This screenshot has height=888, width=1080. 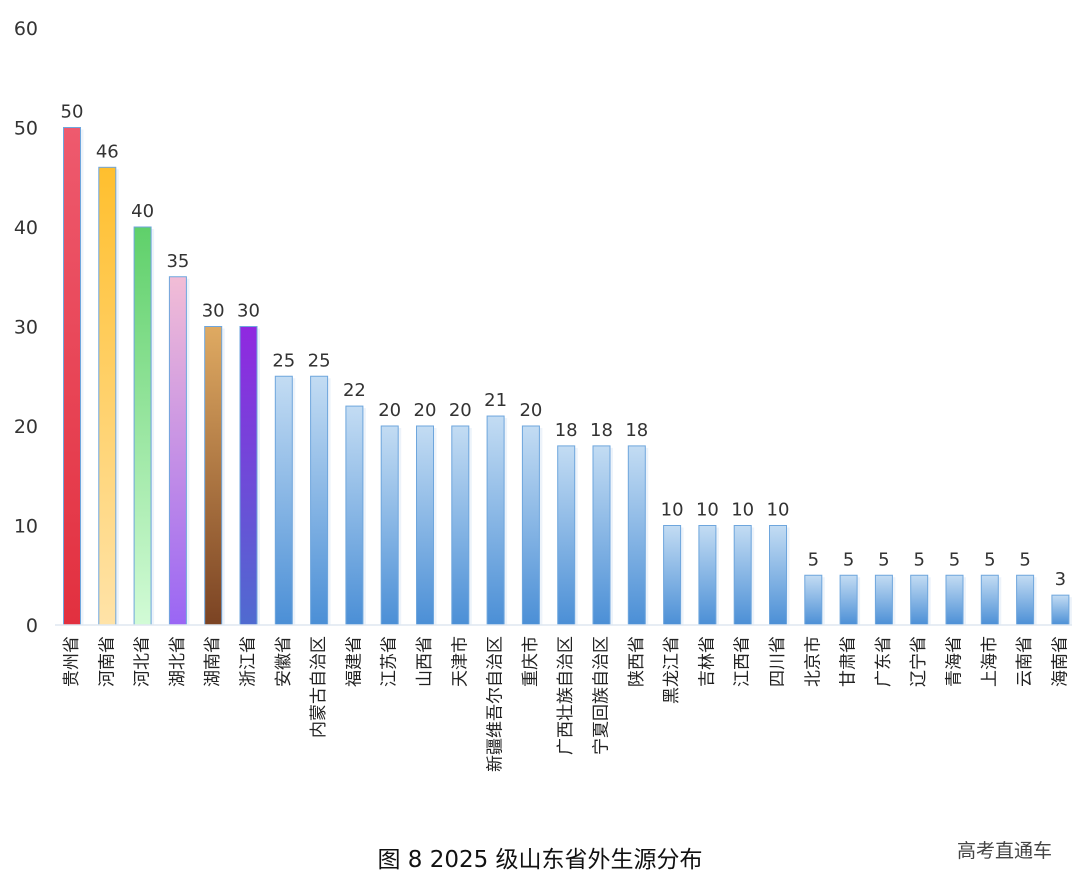 What do you see at coordinates (602, 695) in the screenshot?
I see `x-tick-label: 宁夏回族自治区` at bounding box center [602, 695].